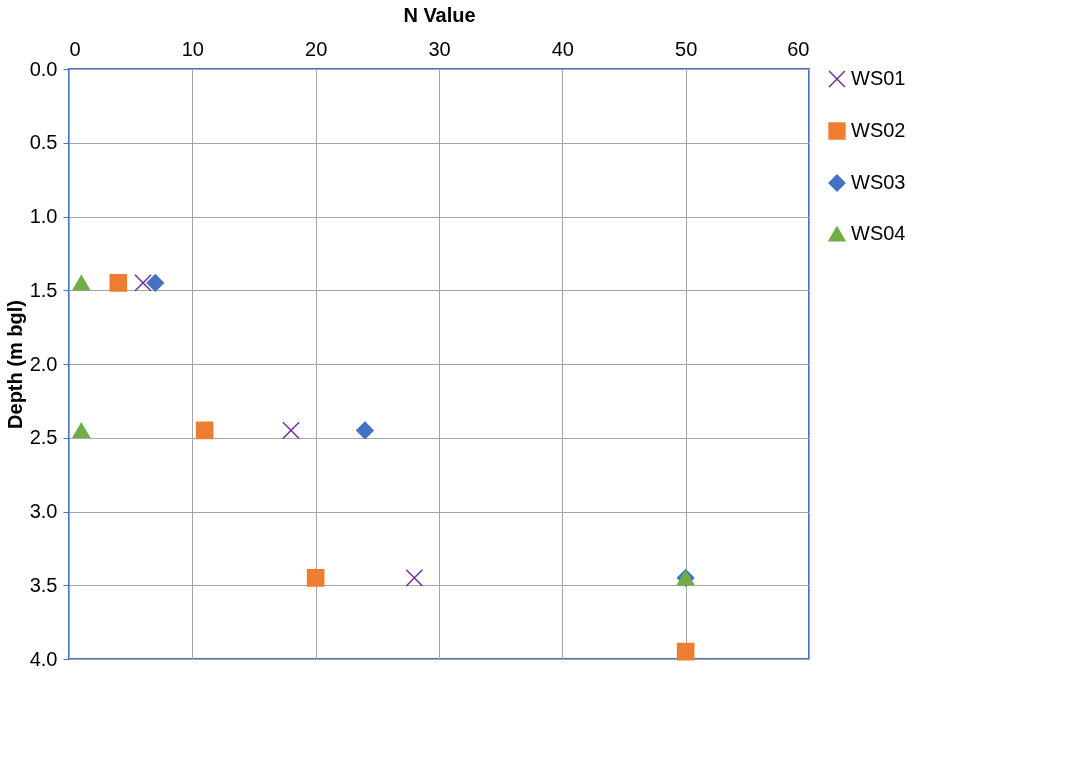  I want to click on x-tick-label: 0, so click(75, 48).